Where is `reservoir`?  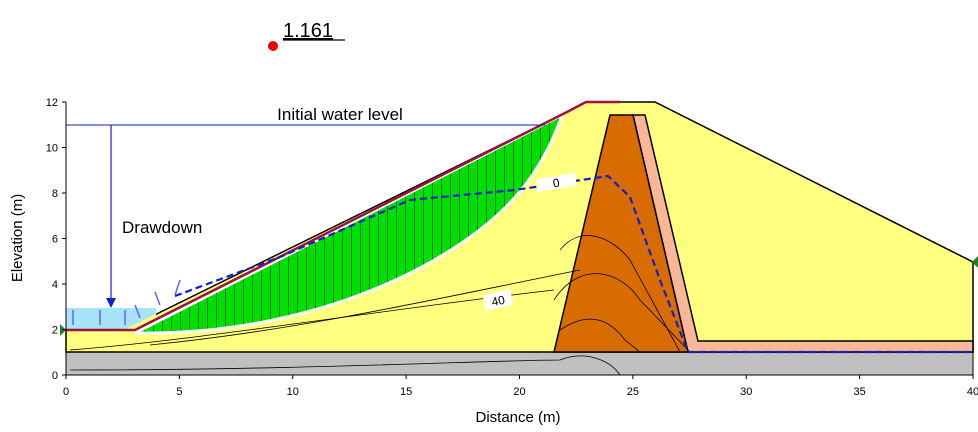 reservoir is located at coordinates (111, 319).